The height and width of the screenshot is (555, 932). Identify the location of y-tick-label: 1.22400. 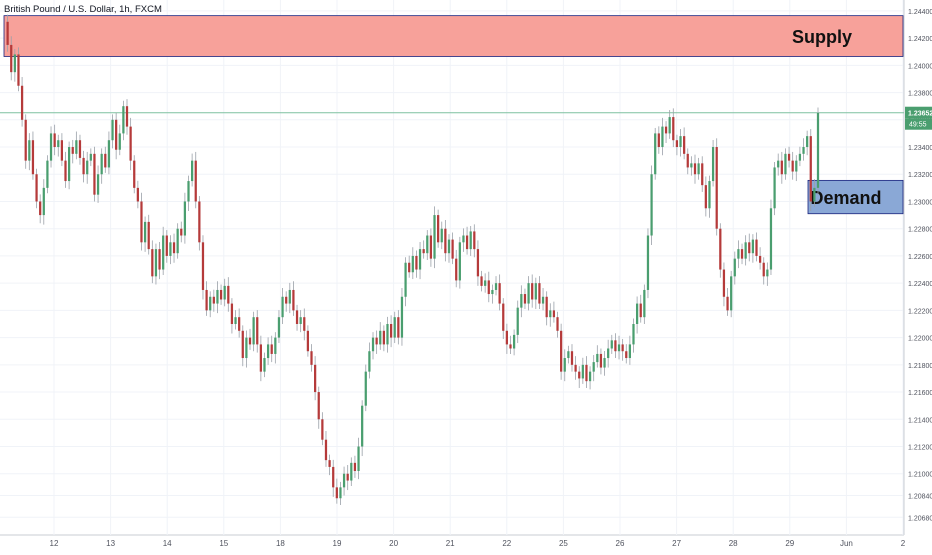
(920, 284).